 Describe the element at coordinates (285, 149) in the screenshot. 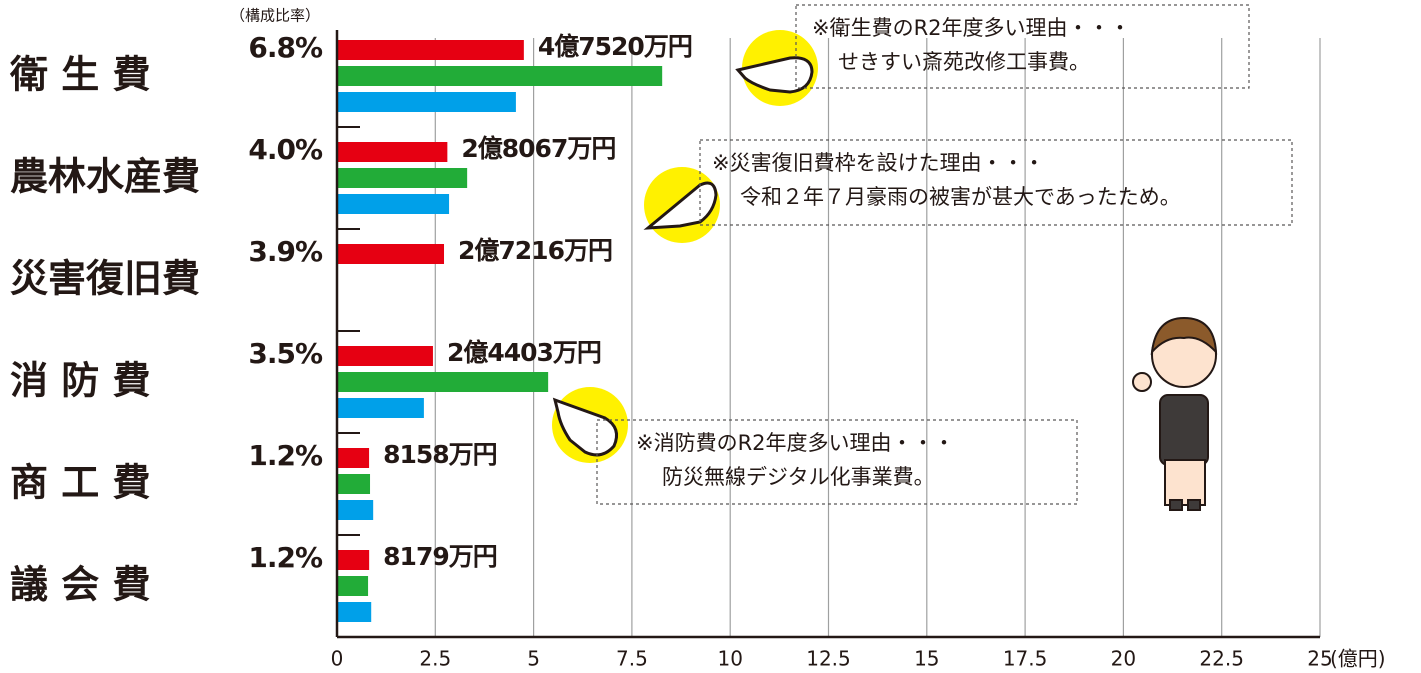

I see `share-label: 4.0%` at that location.